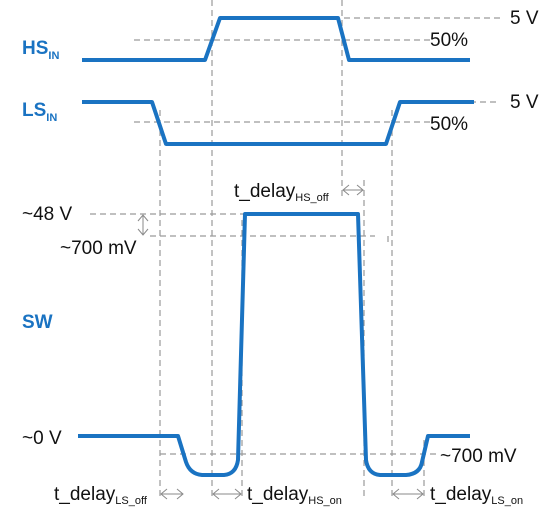 This screenshot has width=548, height=516. I want to click on hs-high-label: 5 V, so click(524, 18).